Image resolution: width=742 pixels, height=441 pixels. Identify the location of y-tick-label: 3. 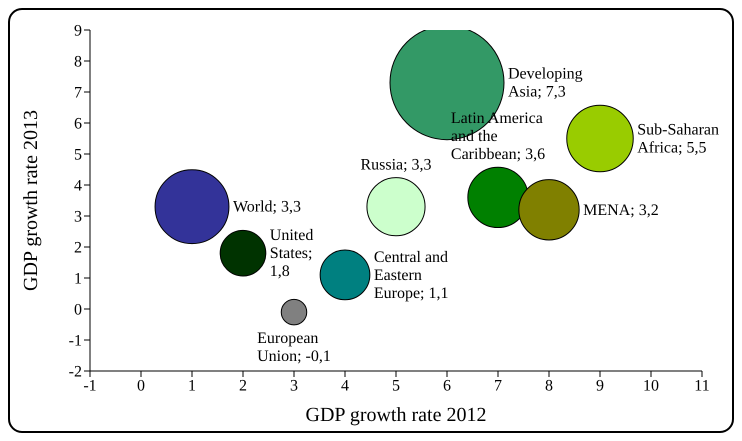
(78, 217).